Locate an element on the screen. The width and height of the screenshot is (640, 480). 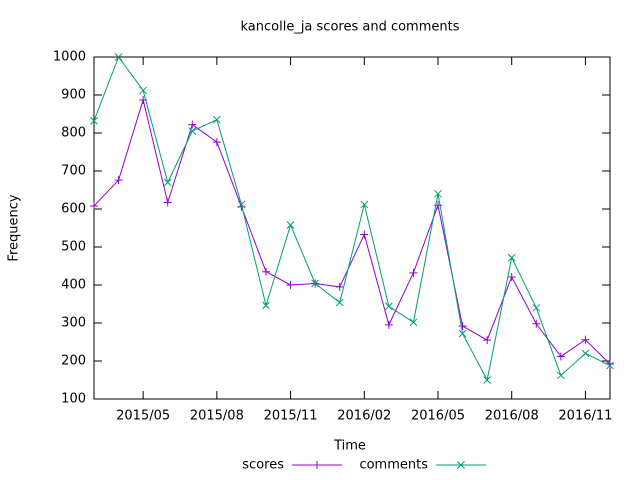
y-tick-label: 500 is located at coordinates (73, 247).